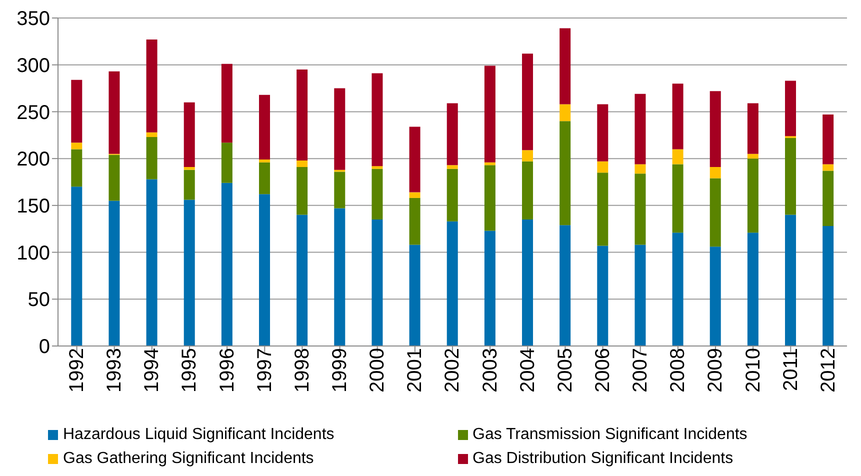 This screenshot has width=861, height=476. I want to click on x-tick-label: 1996, so click(227, 370).